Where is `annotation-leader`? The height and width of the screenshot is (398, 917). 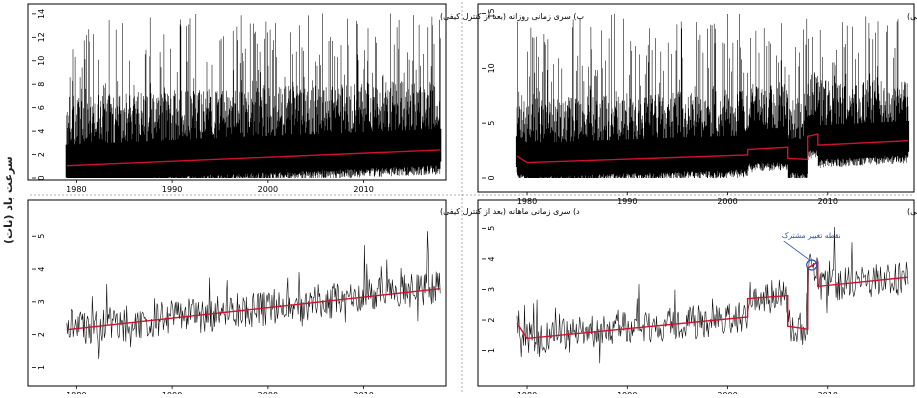
annotation-leader is located at coordinates (796, 250).